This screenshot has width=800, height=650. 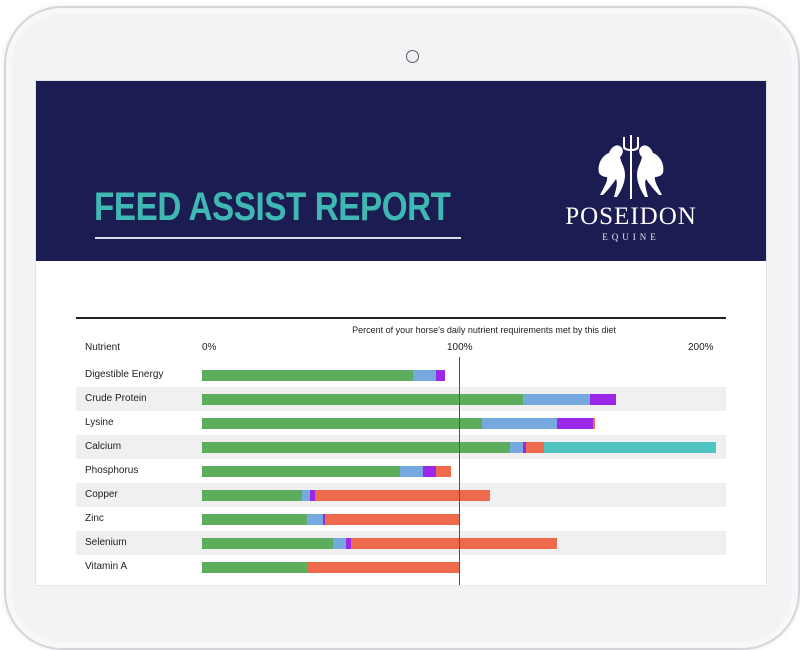 I want to click on nutrient-label: Lysine, so click(x=99, y=422).